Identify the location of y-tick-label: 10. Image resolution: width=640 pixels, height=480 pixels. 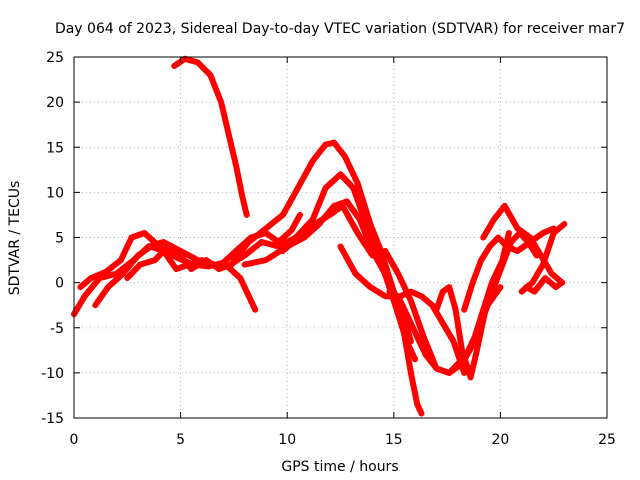
(55, 193).